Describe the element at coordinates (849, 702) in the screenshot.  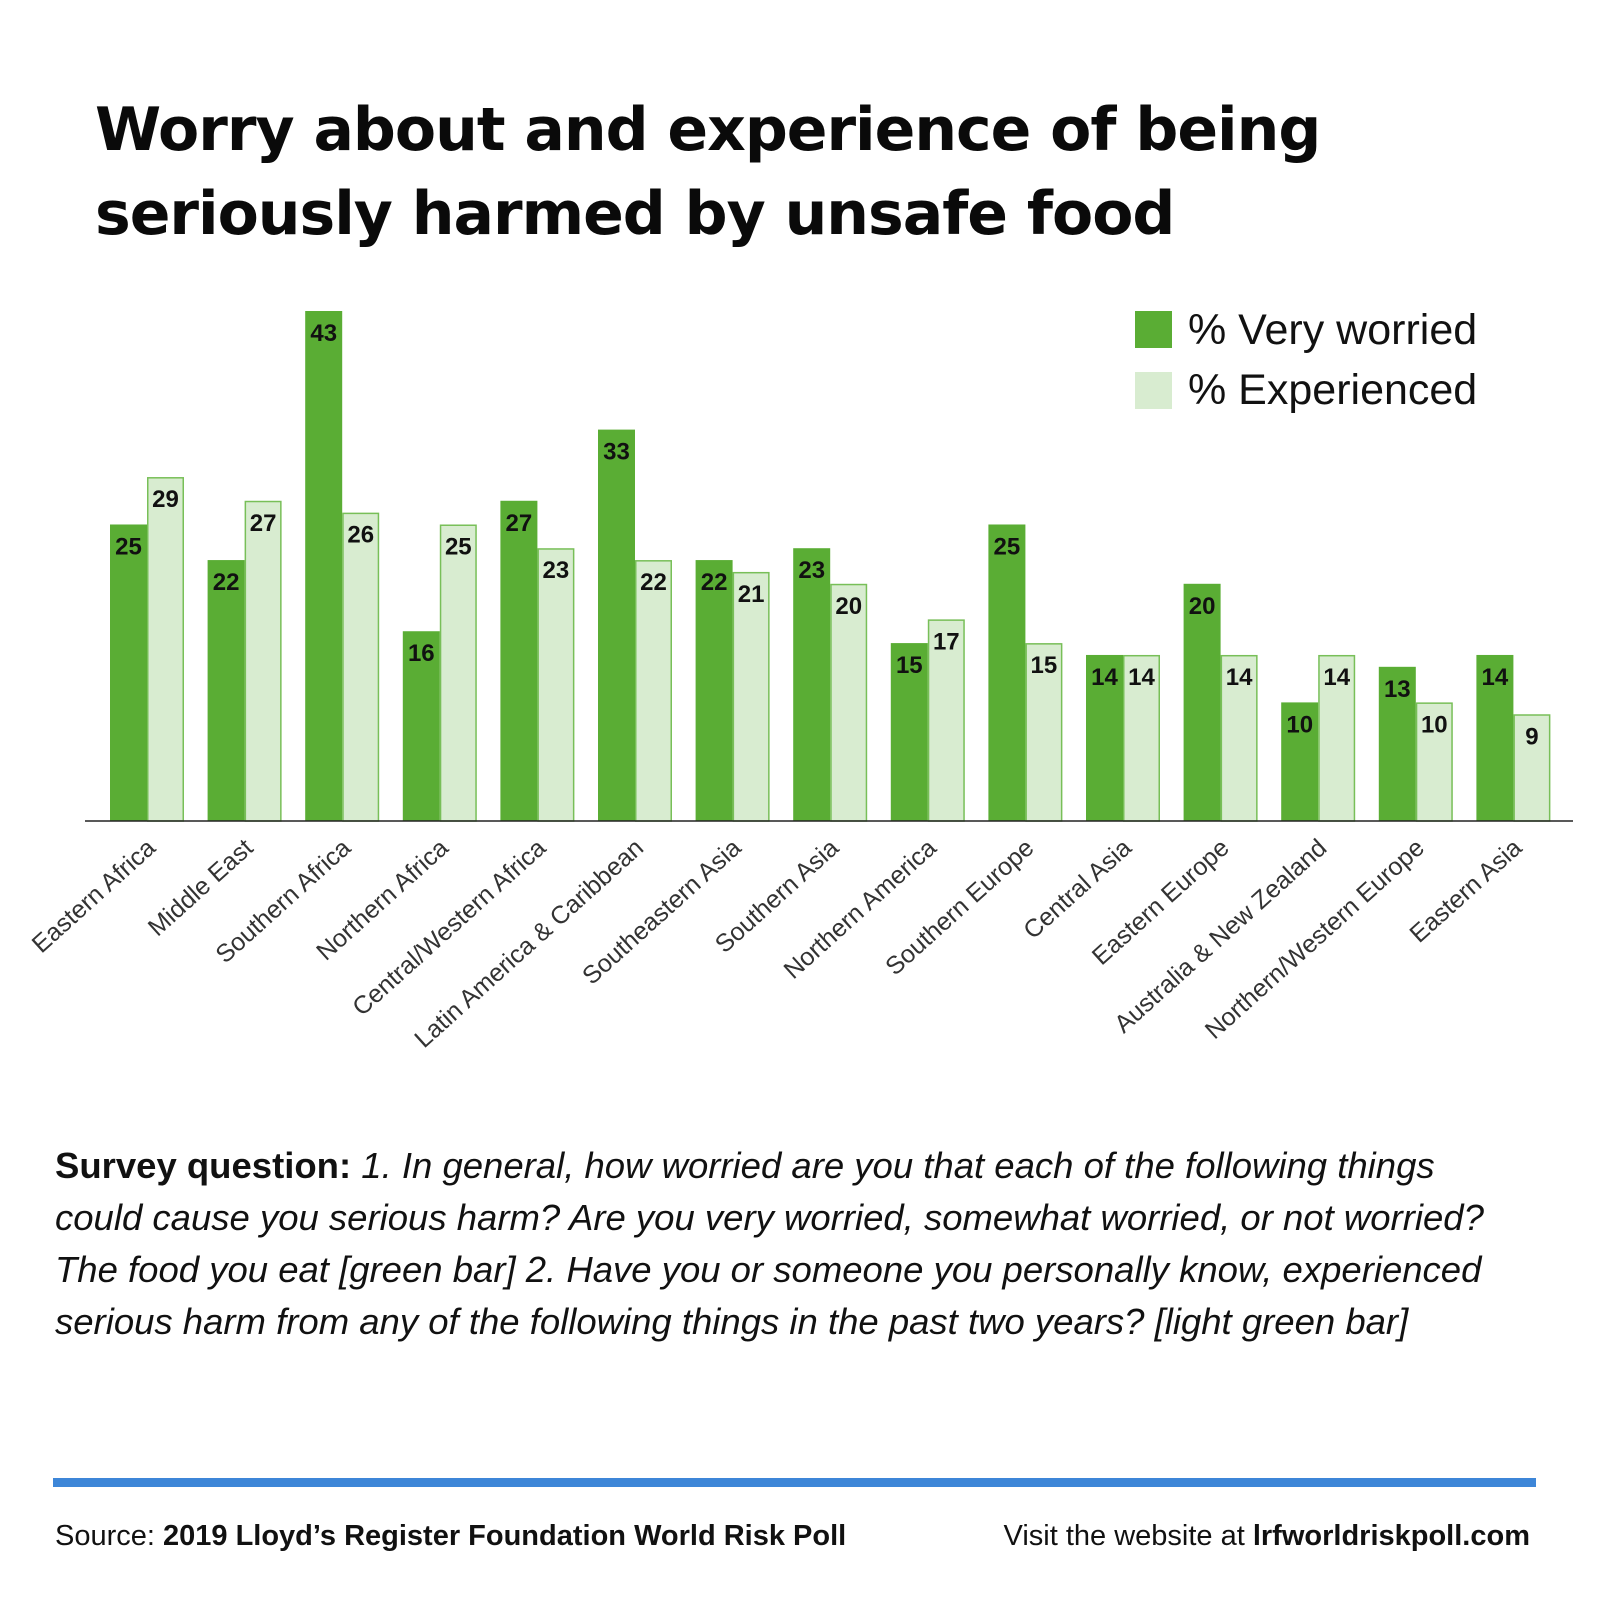
I see `bar-experienced-southern-asia` at that location.